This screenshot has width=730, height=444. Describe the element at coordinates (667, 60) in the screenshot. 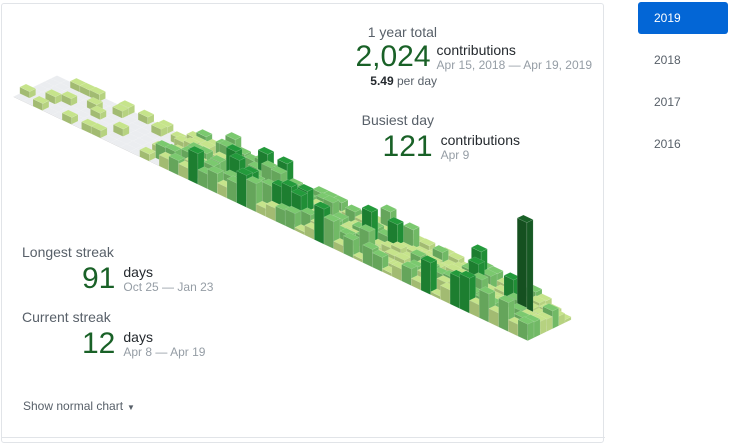

I see `year-link-2018: 2018` at that location.